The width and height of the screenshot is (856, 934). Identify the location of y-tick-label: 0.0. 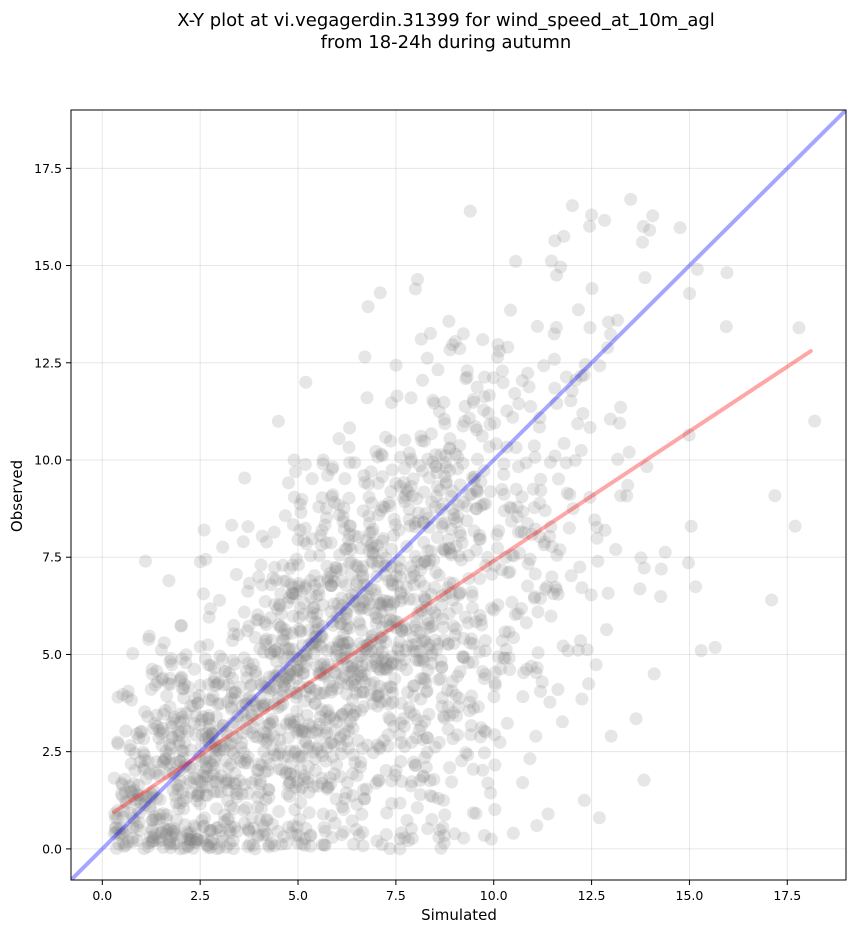
(52, 848).